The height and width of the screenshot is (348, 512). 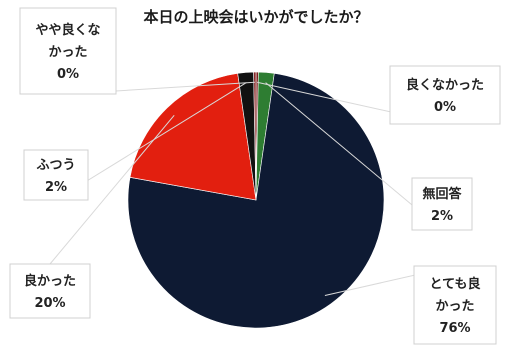 What do you see at coordinates (67, 30) in the screenshot?
I see `slice-label-text: やや良くな` at bounding box center [67, 30].